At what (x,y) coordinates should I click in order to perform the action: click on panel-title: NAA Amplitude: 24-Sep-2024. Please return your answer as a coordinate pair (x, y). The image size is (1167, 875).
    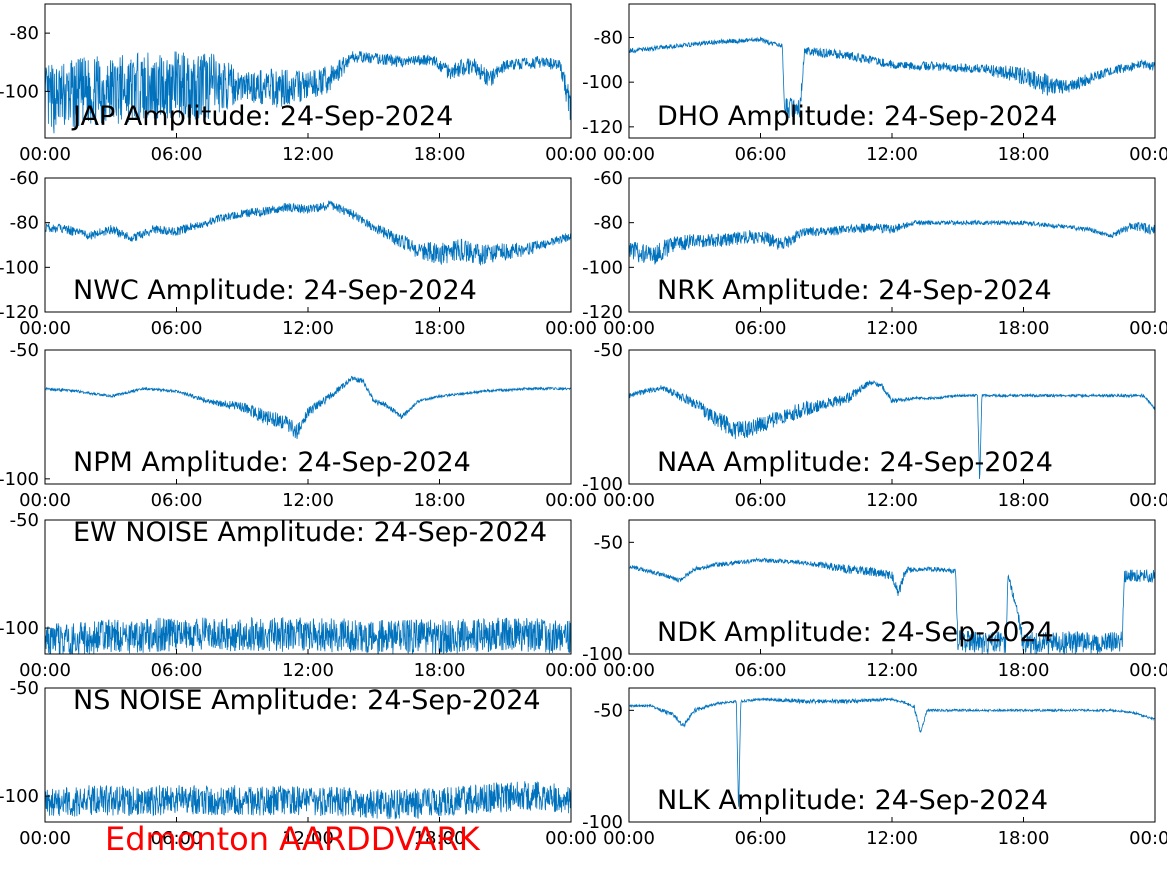
    Looking at the image, I should click on (855, 462).